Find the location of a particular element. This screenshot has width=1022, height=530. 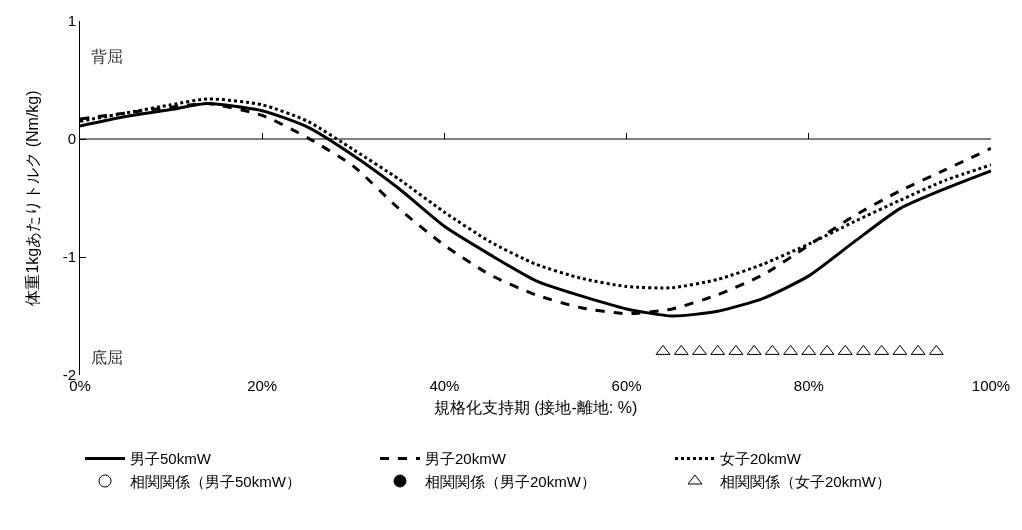

annotation: 背屈 is located at coordinates (107, 56).